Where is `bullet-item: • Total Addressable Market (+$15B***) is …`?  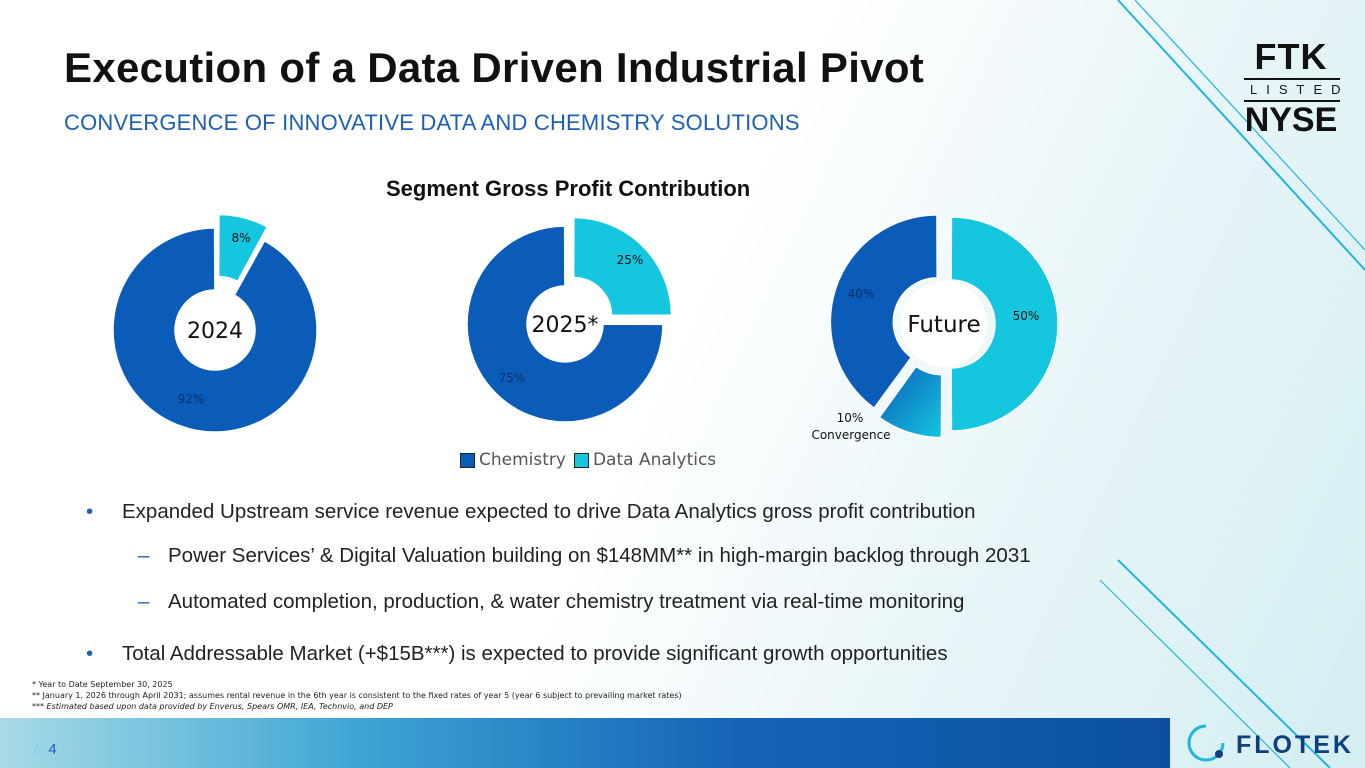
bullet-item: • Total Addressable Market (+$15B***) is … is located at coordinates (517, 654).